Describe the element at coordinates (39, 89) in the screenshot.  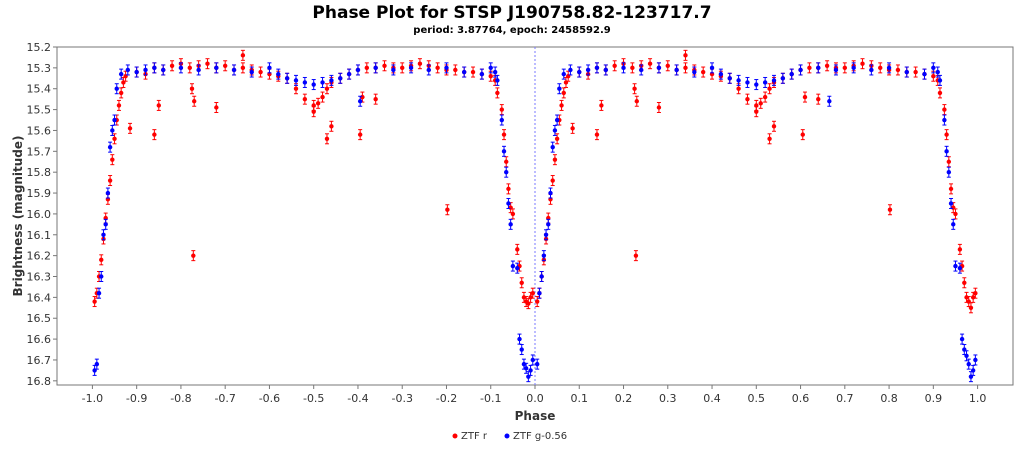
I see `y-tick-label: 15.4` at that location.